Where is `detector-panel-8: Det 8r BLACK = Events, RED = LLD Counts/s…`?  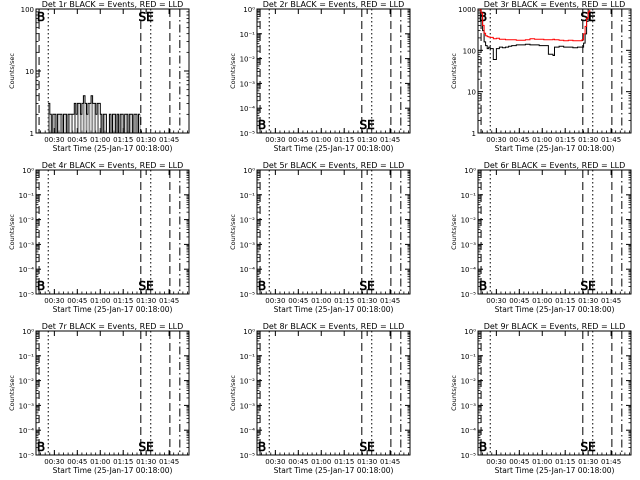
detector-panel-8: Det 8r BLACK = Events, RED = LLD Counts/s… is located at coordinates (320, 398).